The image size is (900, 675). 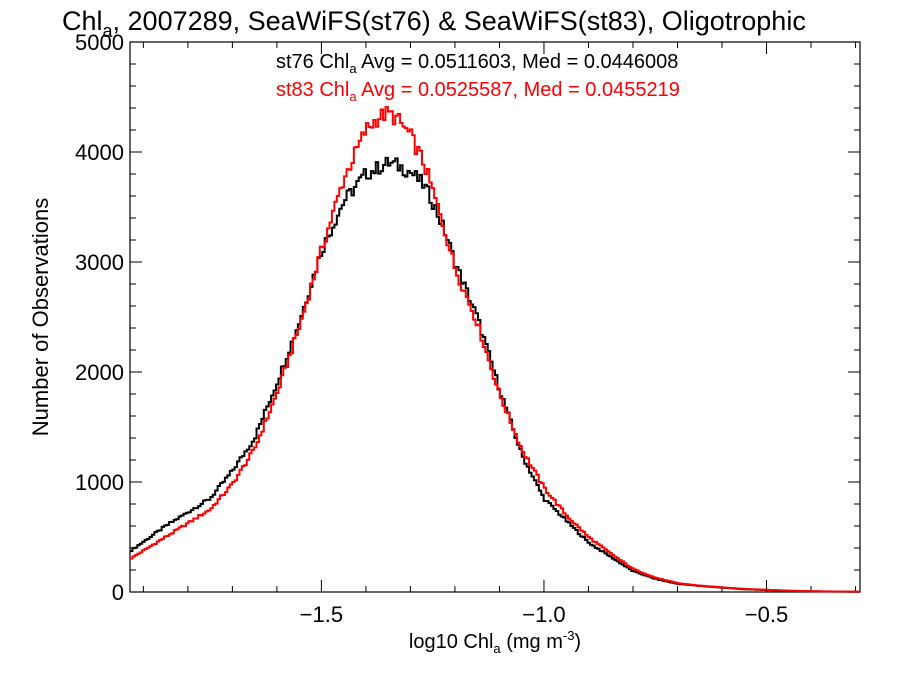 What do you see at coordinates (569, 635) in the screenshot?
I see `xlabel-sup: -3` at bounding box center [569, 635].